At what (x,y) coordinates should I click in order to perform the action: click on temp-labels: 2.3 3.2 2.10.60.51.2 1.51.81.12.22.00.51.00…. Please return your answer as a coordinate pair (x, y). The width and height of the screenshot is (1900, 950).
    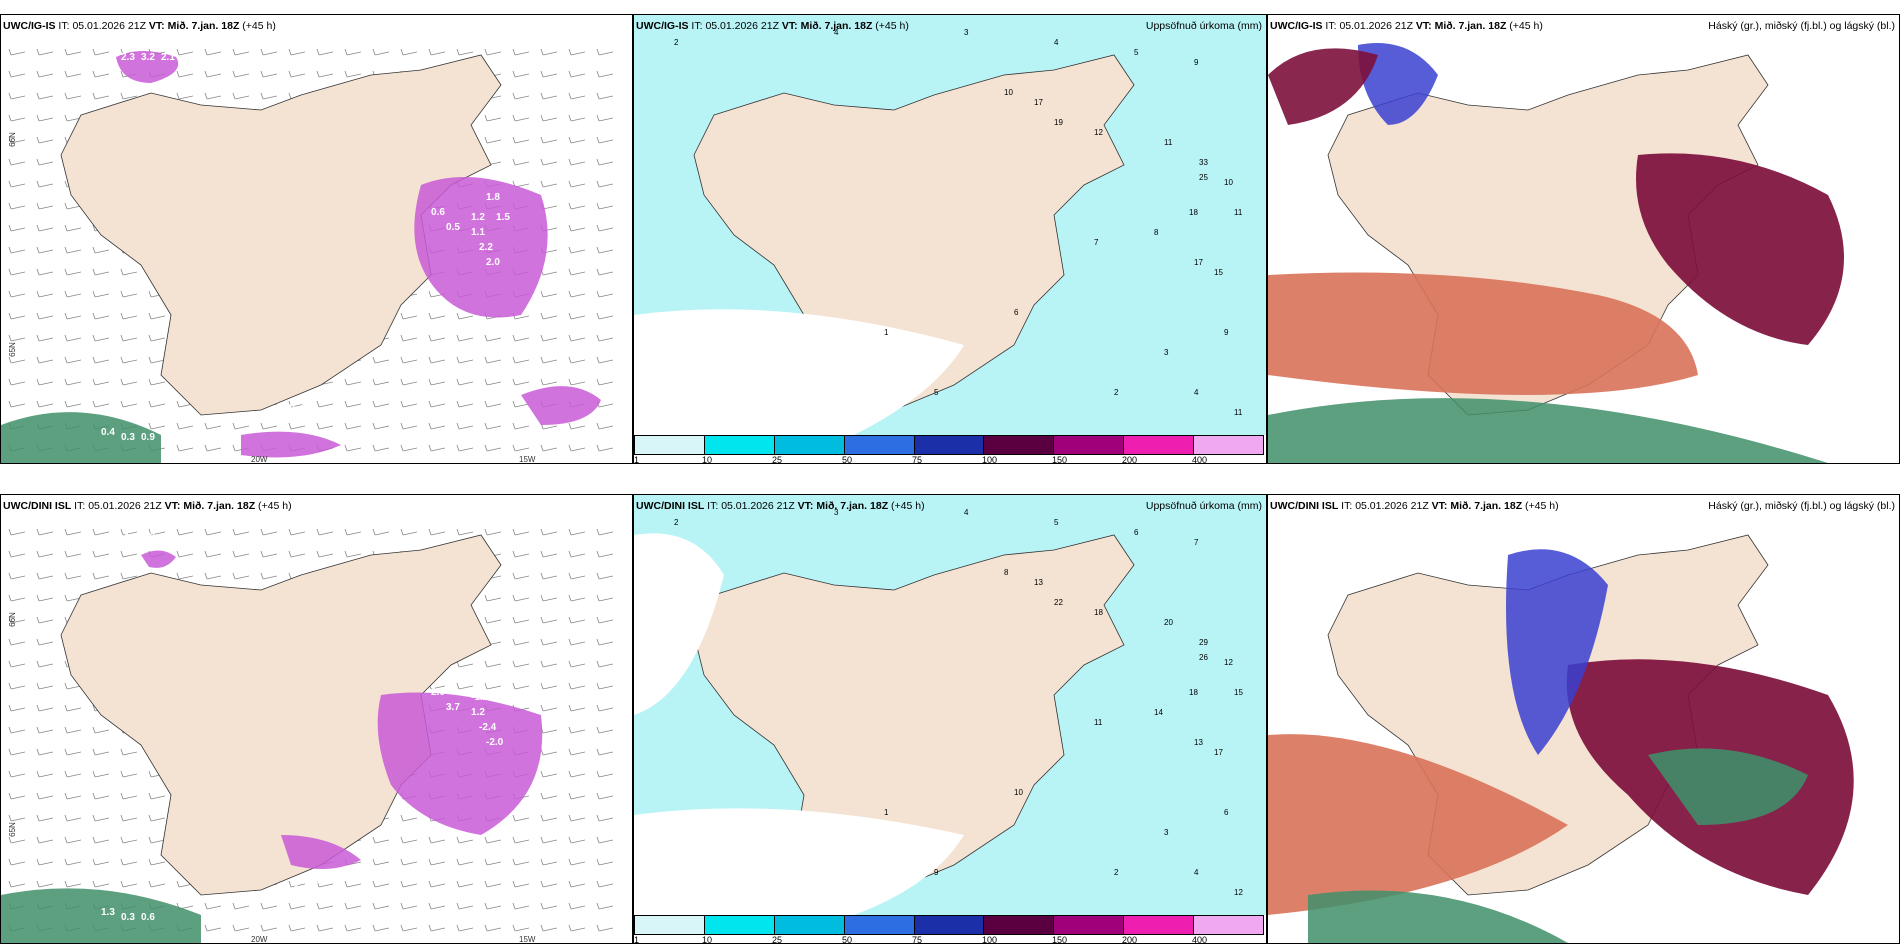
    Looking at the image, I should click on (305, 247).